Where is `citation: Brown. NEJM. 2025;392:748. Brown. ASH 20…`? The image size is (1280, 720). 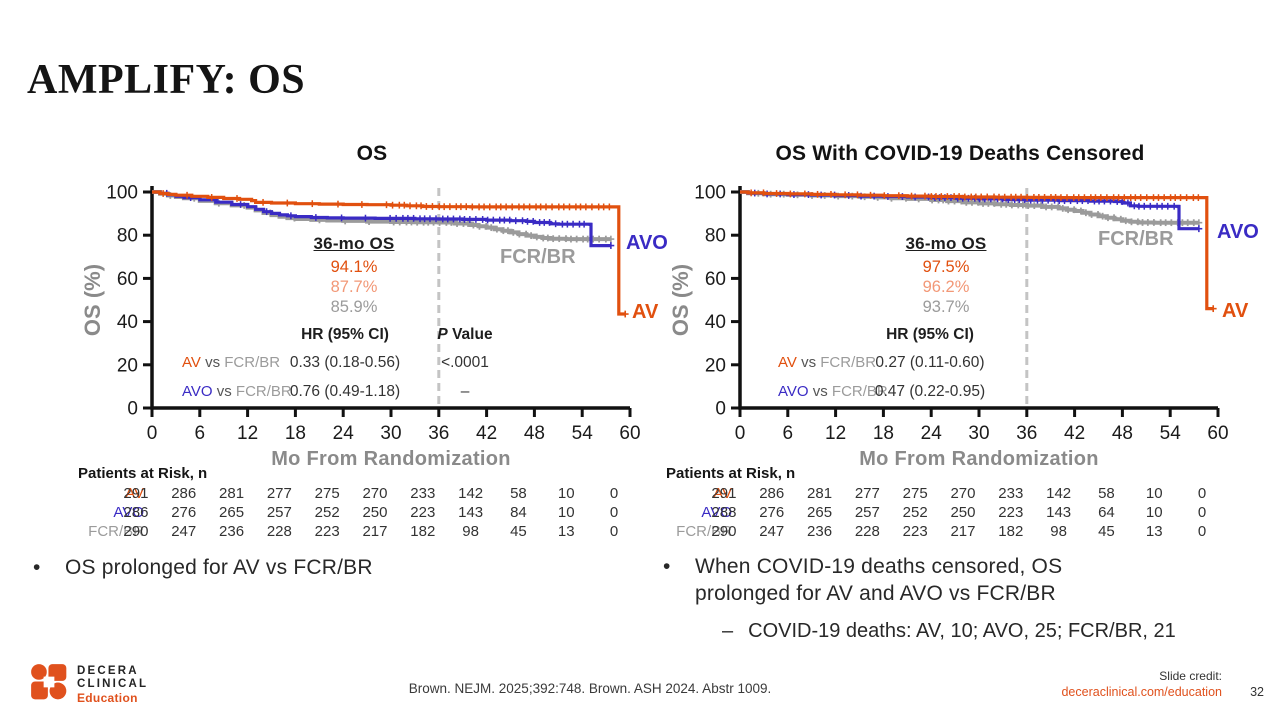
citation: Brown. NEJM. 2025;392:748. Brown. ASH 20… is located at coordinates (590, 688).